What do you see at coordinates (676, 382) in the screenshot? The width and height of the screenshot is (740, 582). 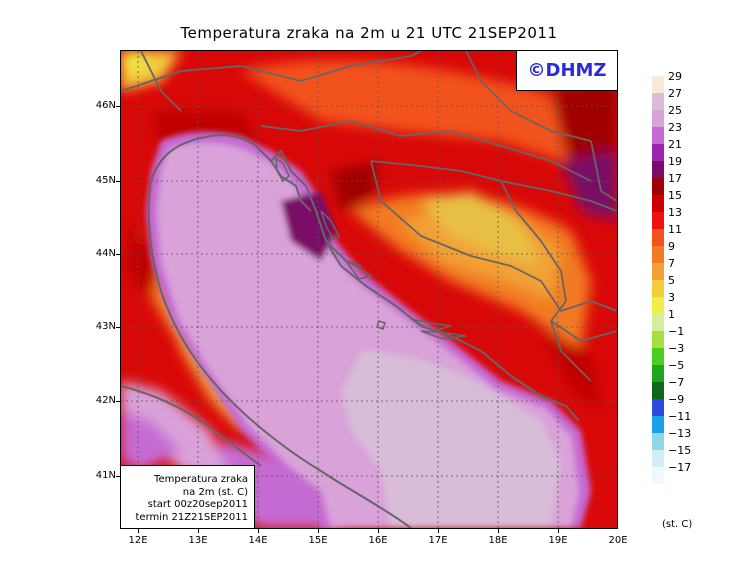 I see `legend-label: −7` at bounding box center [676, 382].